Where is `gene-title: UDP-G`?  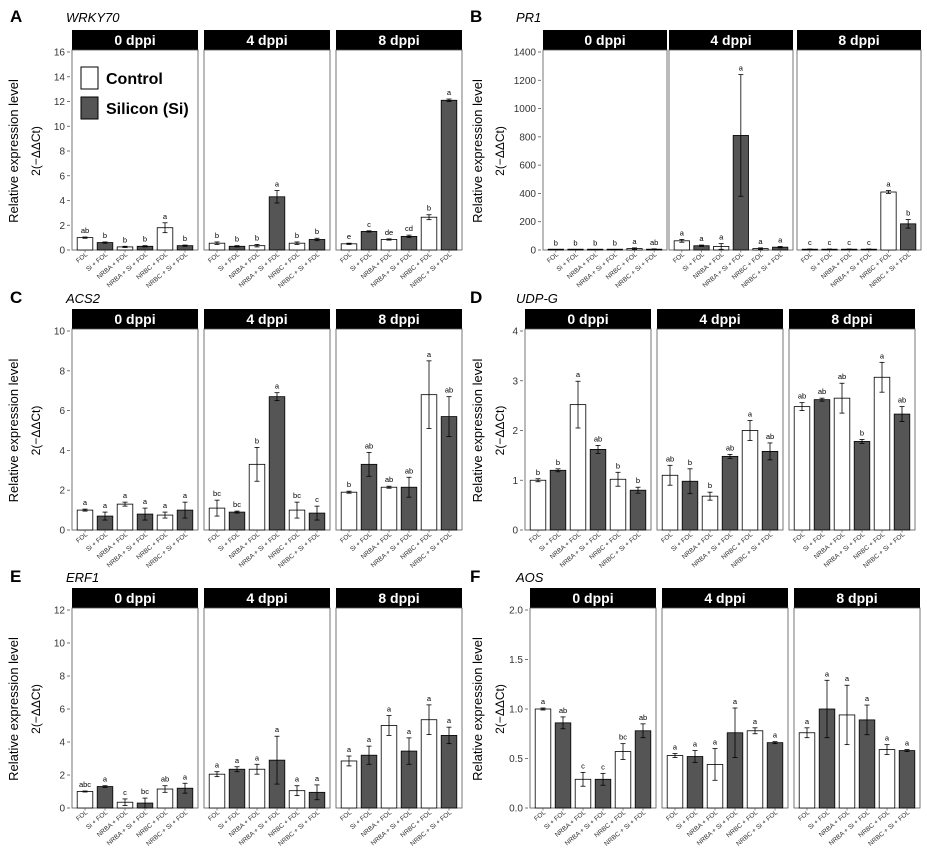 gene-title: UDP-G is located at coordinates (537, 298).